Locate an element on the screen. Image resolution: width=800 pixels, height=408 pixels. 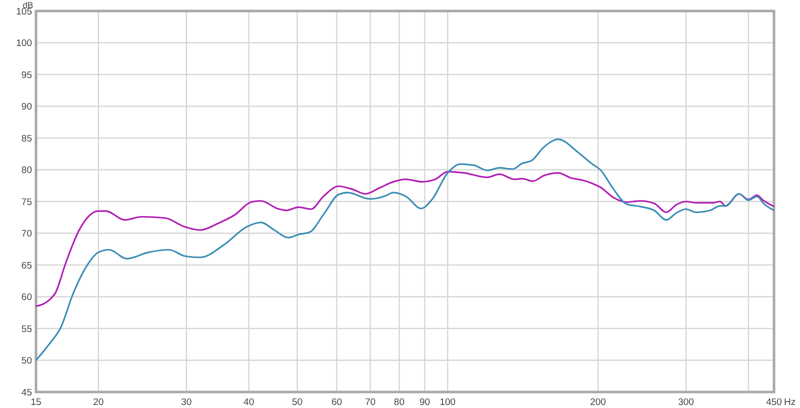
y-tick-label: 50 is located at coordinates (26, 361).